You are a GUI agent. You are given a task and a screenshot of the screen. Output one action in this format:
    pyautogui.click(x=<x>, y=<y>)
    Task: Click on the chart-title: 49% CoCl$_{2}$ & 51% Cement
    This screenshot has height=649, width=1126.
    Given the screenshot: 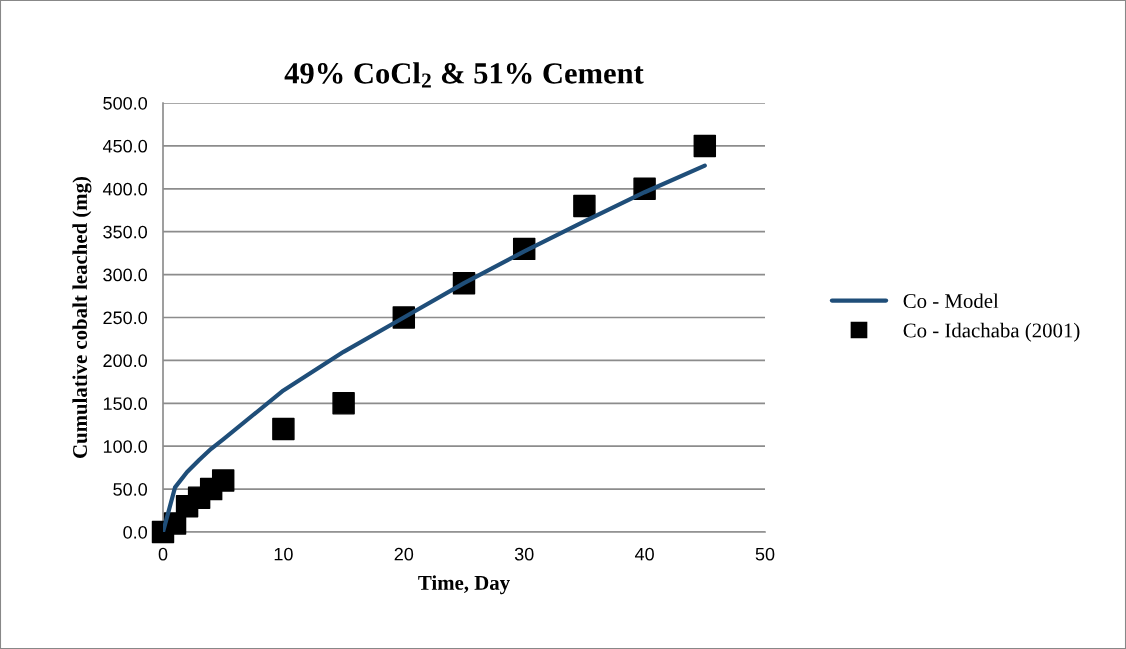 What is the action you would take?
    pyautogui.click(x=464, y=75)
    